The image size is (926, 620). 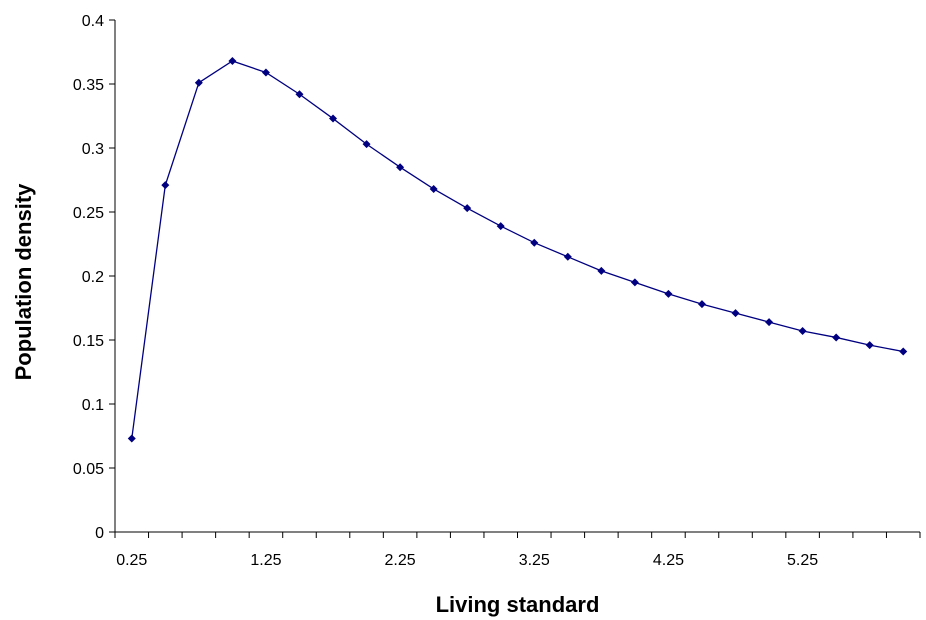 I want to click on x-tick-label: 3.25, so click(x=534, y=560).